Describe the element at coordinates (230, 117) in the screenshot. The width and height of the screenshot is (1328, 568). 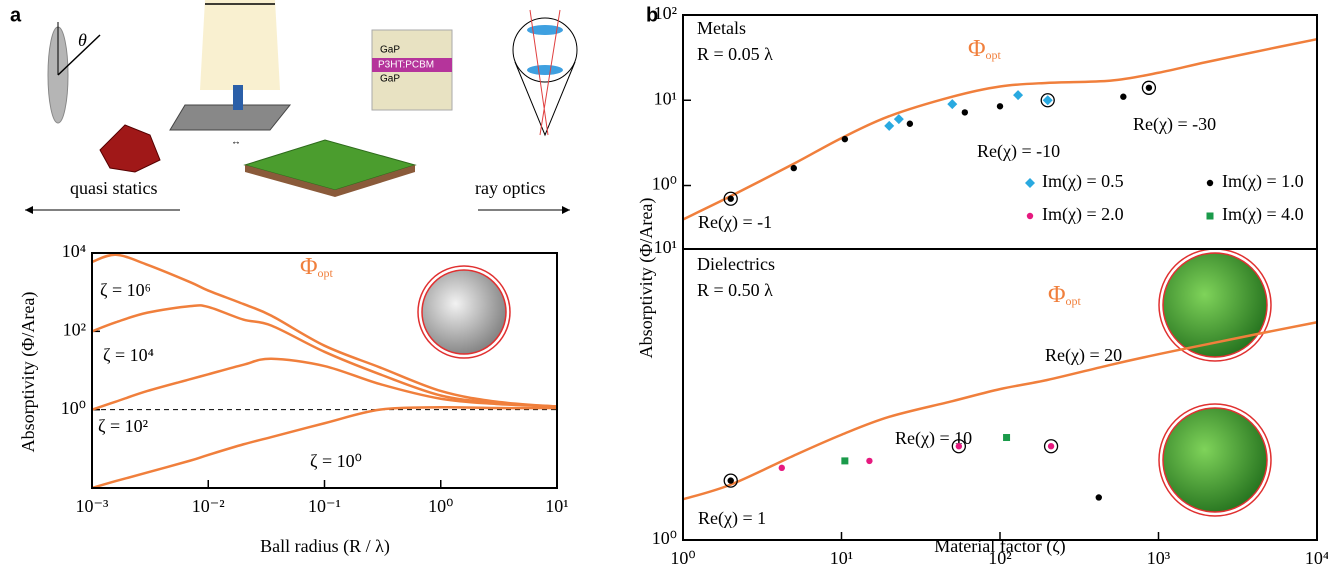
I see `substrate` at that location.